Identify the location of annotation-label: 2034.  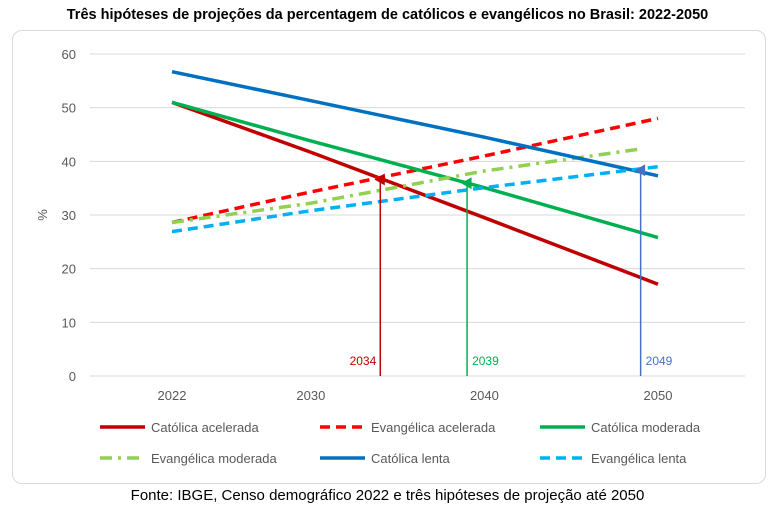
(363, 361).